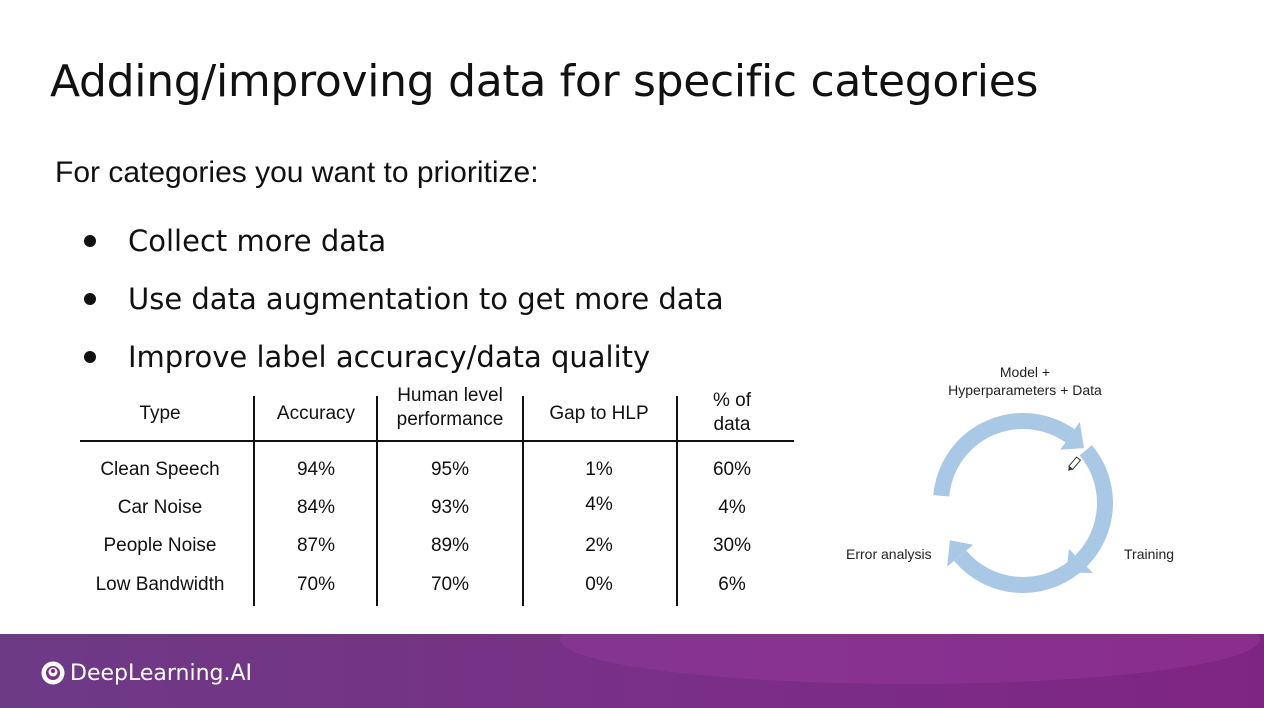 This screenshot has width=1264, height=708. I want to click on header-type: Type, so click(160, 413).